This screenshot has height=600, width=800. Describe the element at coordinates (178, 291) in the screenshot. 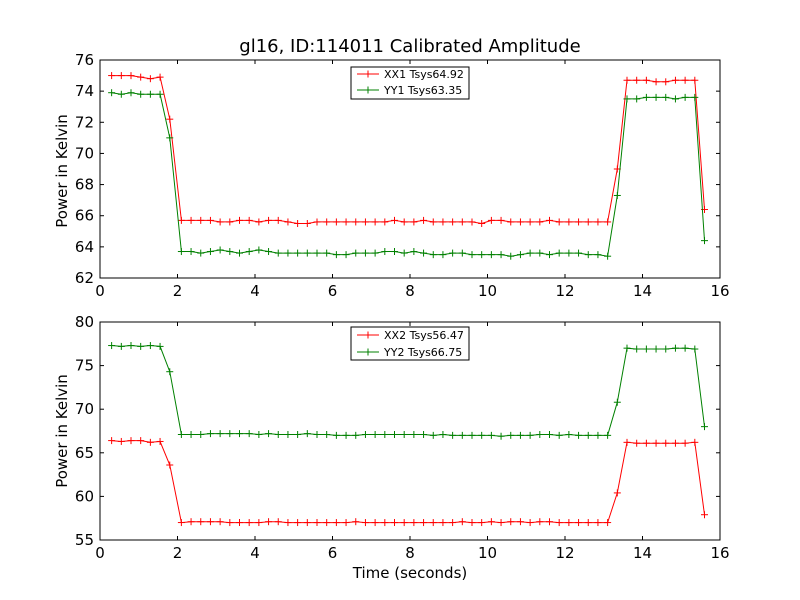

I see `top-chart-xtick-label: 2` at that location.